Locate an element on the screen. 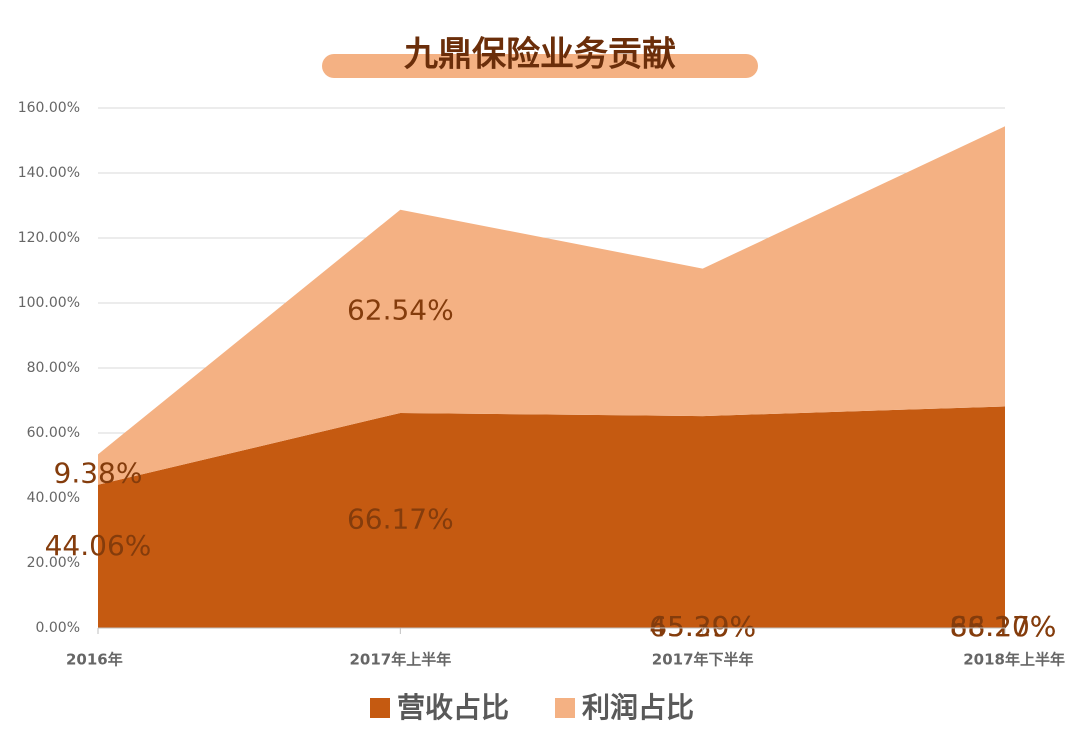 This screenshot has height=744, width=1080. x-tick-label: 2017年下半年 is located at coordinates (703, 660).